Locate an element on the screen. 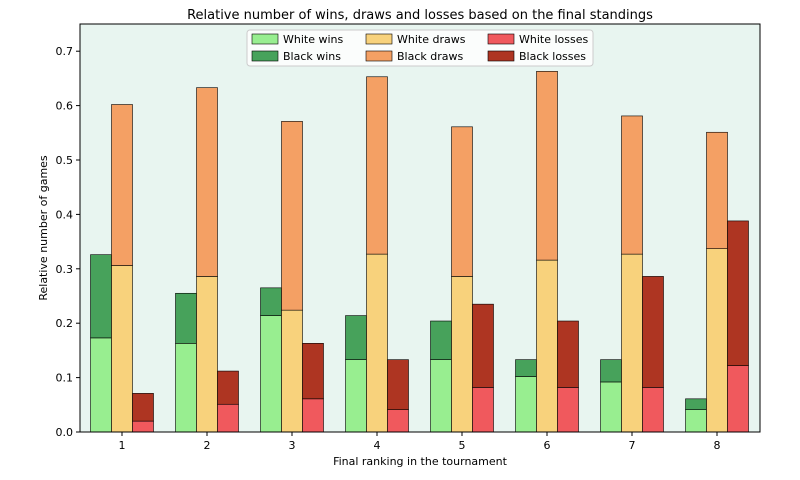 Image resolution: width=800 pixels, height=480 pixels. y-tick-label-5: 0.5 is located at coordinates (65, 160).